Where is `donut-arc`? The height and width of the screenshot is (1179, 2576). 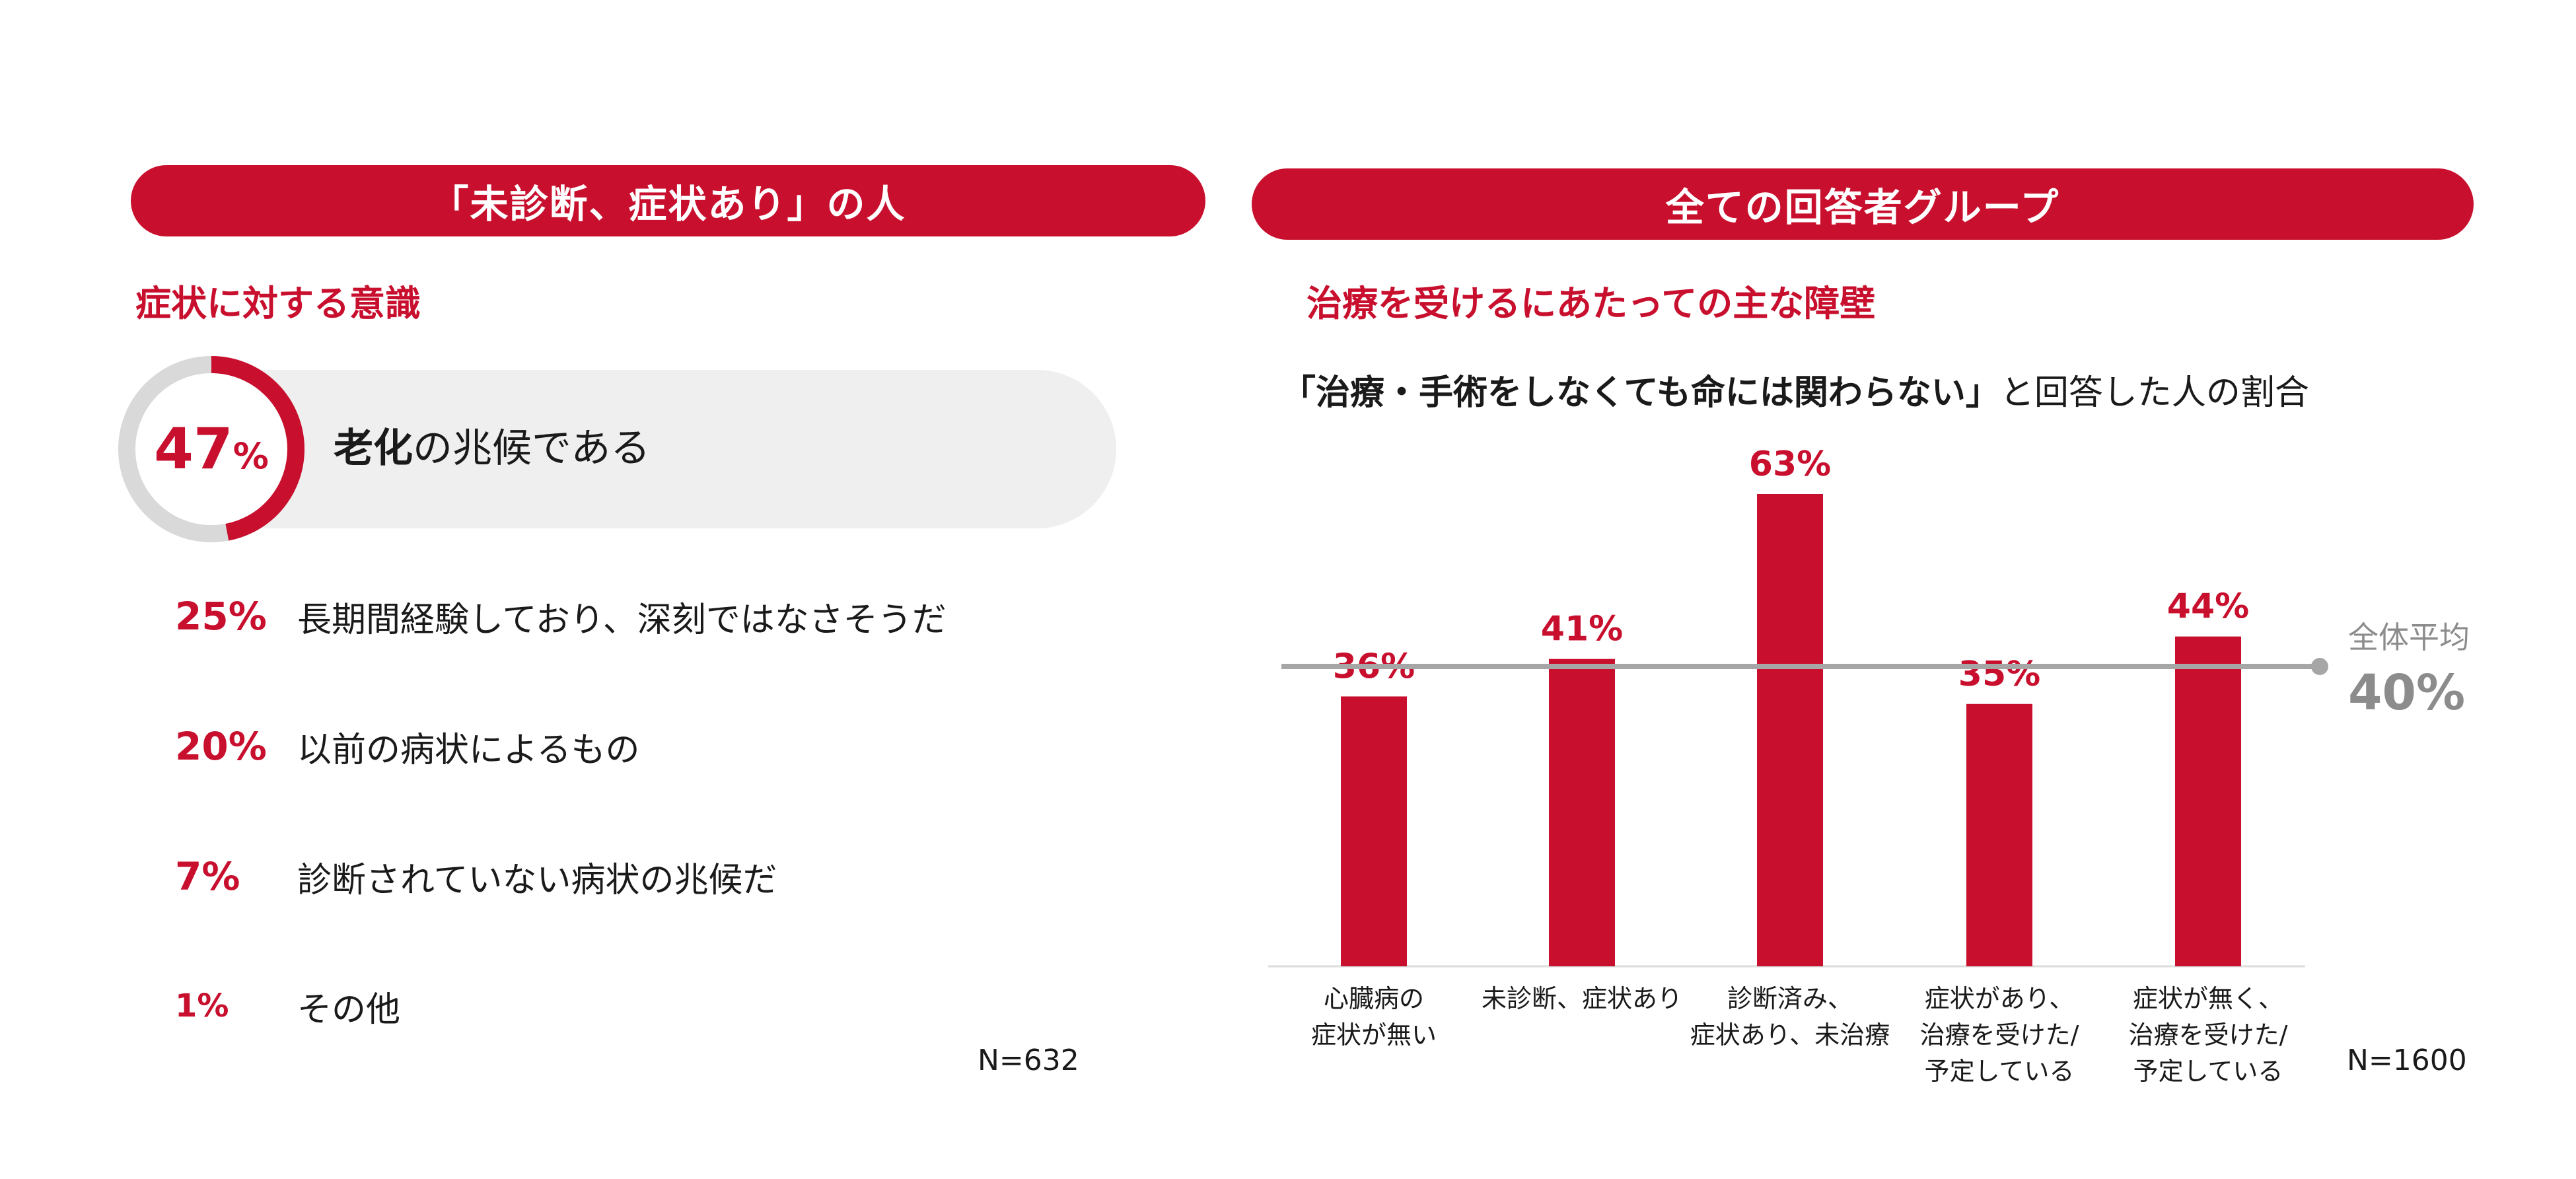 donut-arc is located at coordinates (211, 449).